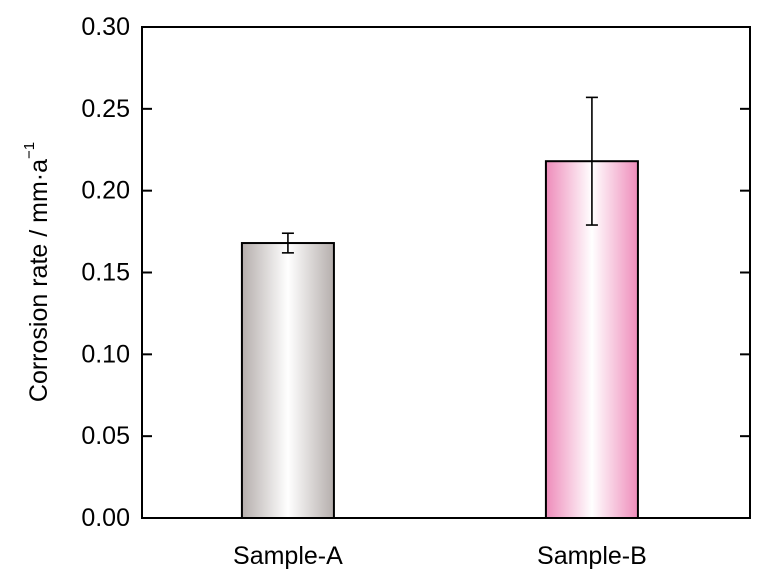  I want to click on y-axis-title-superscript: −1, so click(29, 150).